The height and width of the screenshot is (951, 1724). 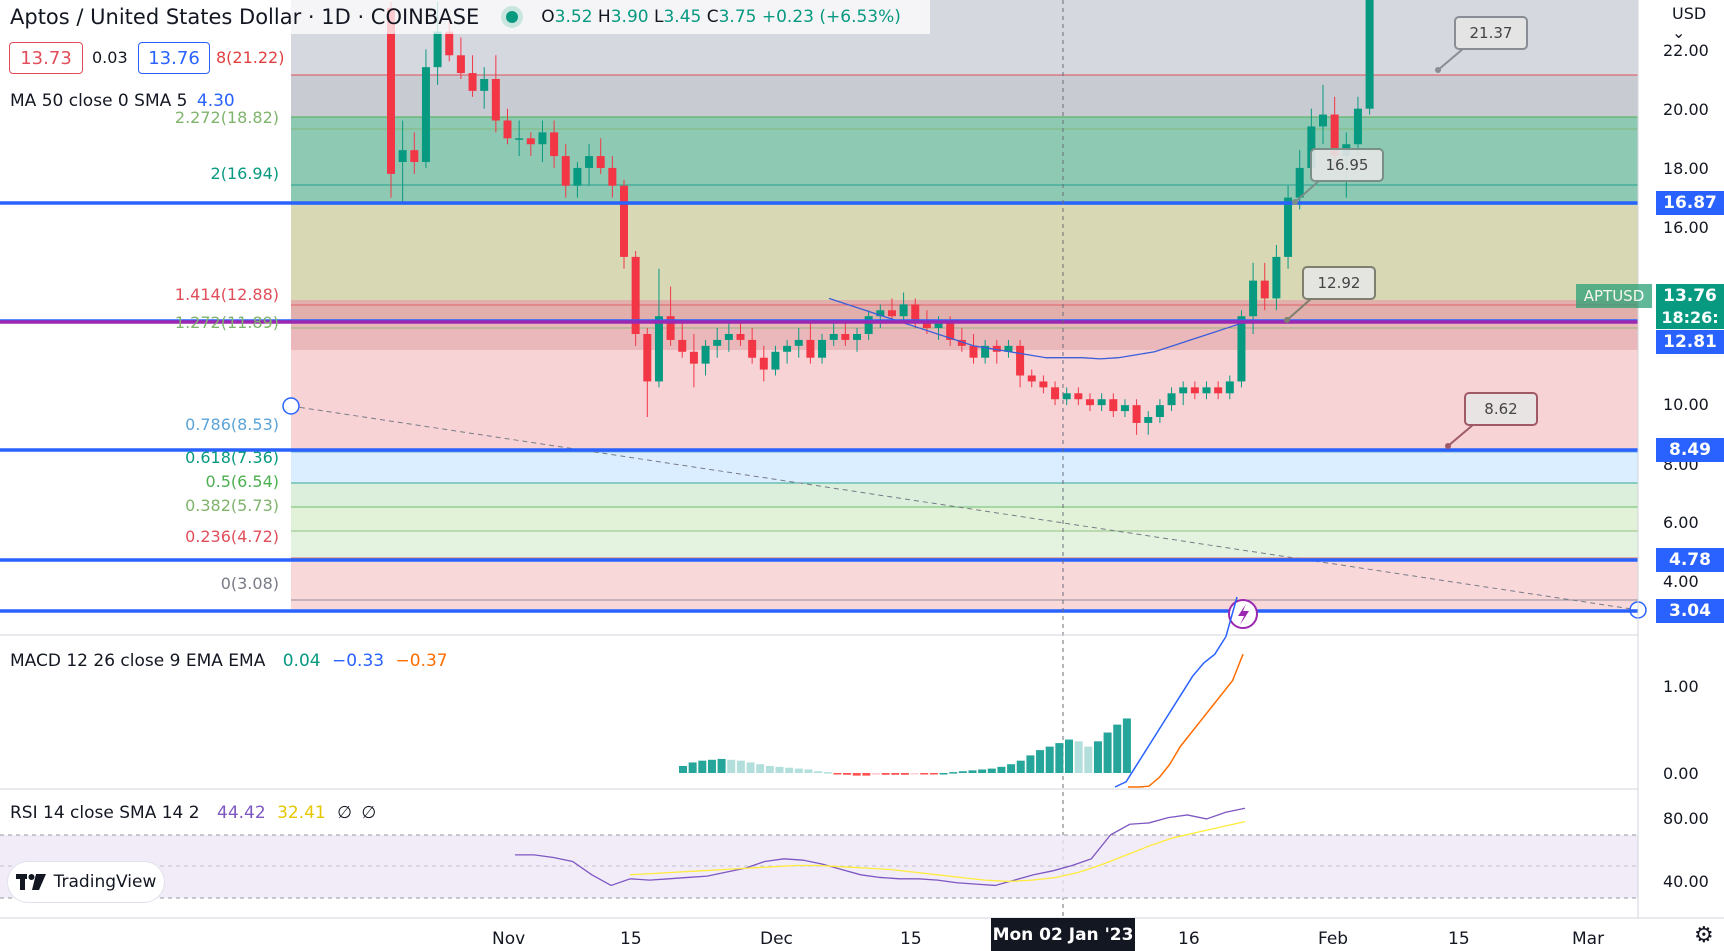 What do you see at coordinates (369, 813) in the screenshot?
I see `rsi-extra-2: ∅` at bounding box center [369, 813].